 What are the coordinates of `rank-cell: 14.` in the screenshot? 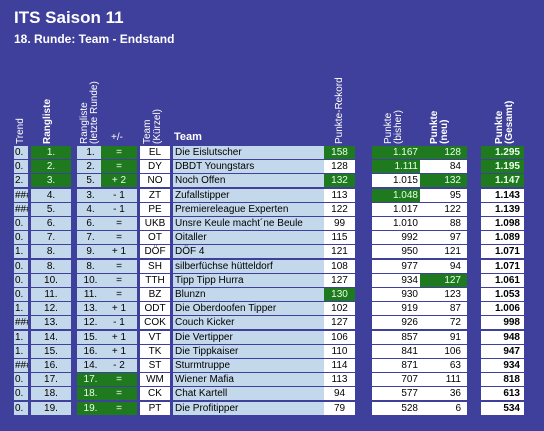 It's located at (51, 337).